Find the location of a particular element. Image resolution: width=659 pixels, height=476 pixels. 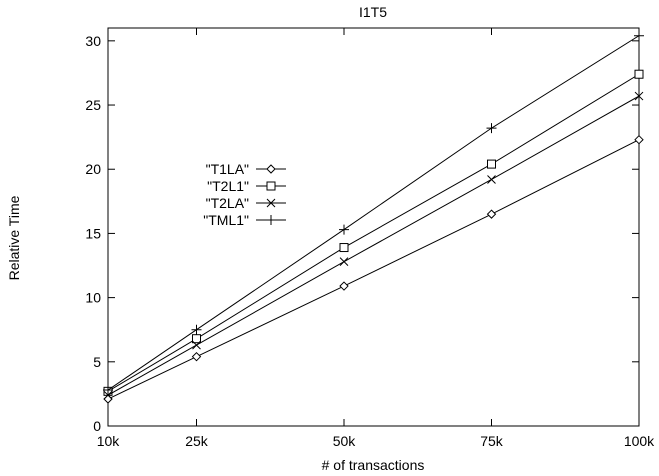

y-tick-label: 5 is located at coordinates (97, 362).